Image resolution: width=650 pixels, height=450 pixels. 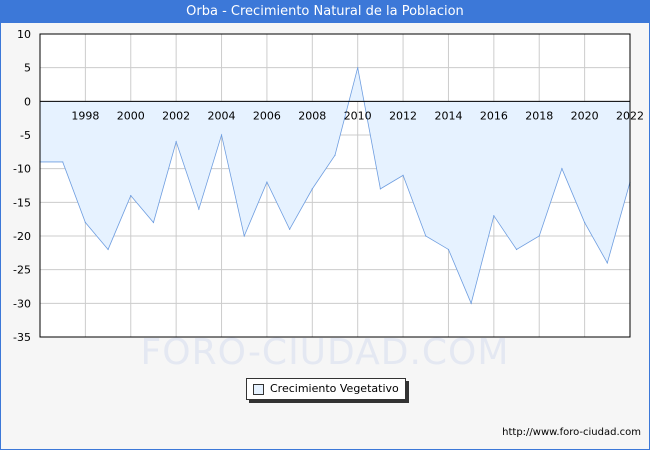 I want to click on x-tick-label: 2004, so click(x=222, y=115).